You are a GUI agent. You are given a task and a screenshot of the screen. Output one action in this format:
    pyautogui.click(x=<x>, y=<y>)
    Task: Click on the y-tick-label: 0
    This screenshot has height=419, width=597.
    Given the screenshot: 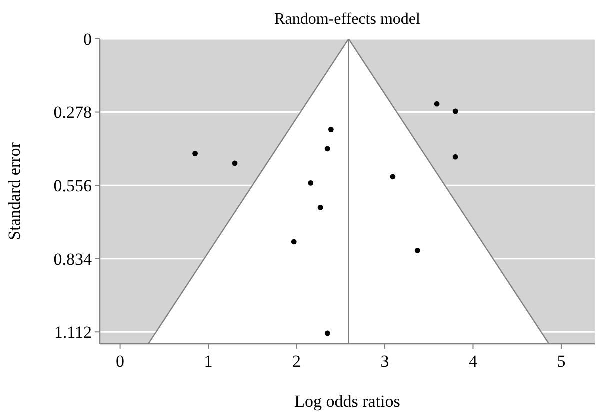 What is the action you would take?
    pyautogui.click(x=88, y=39)
    